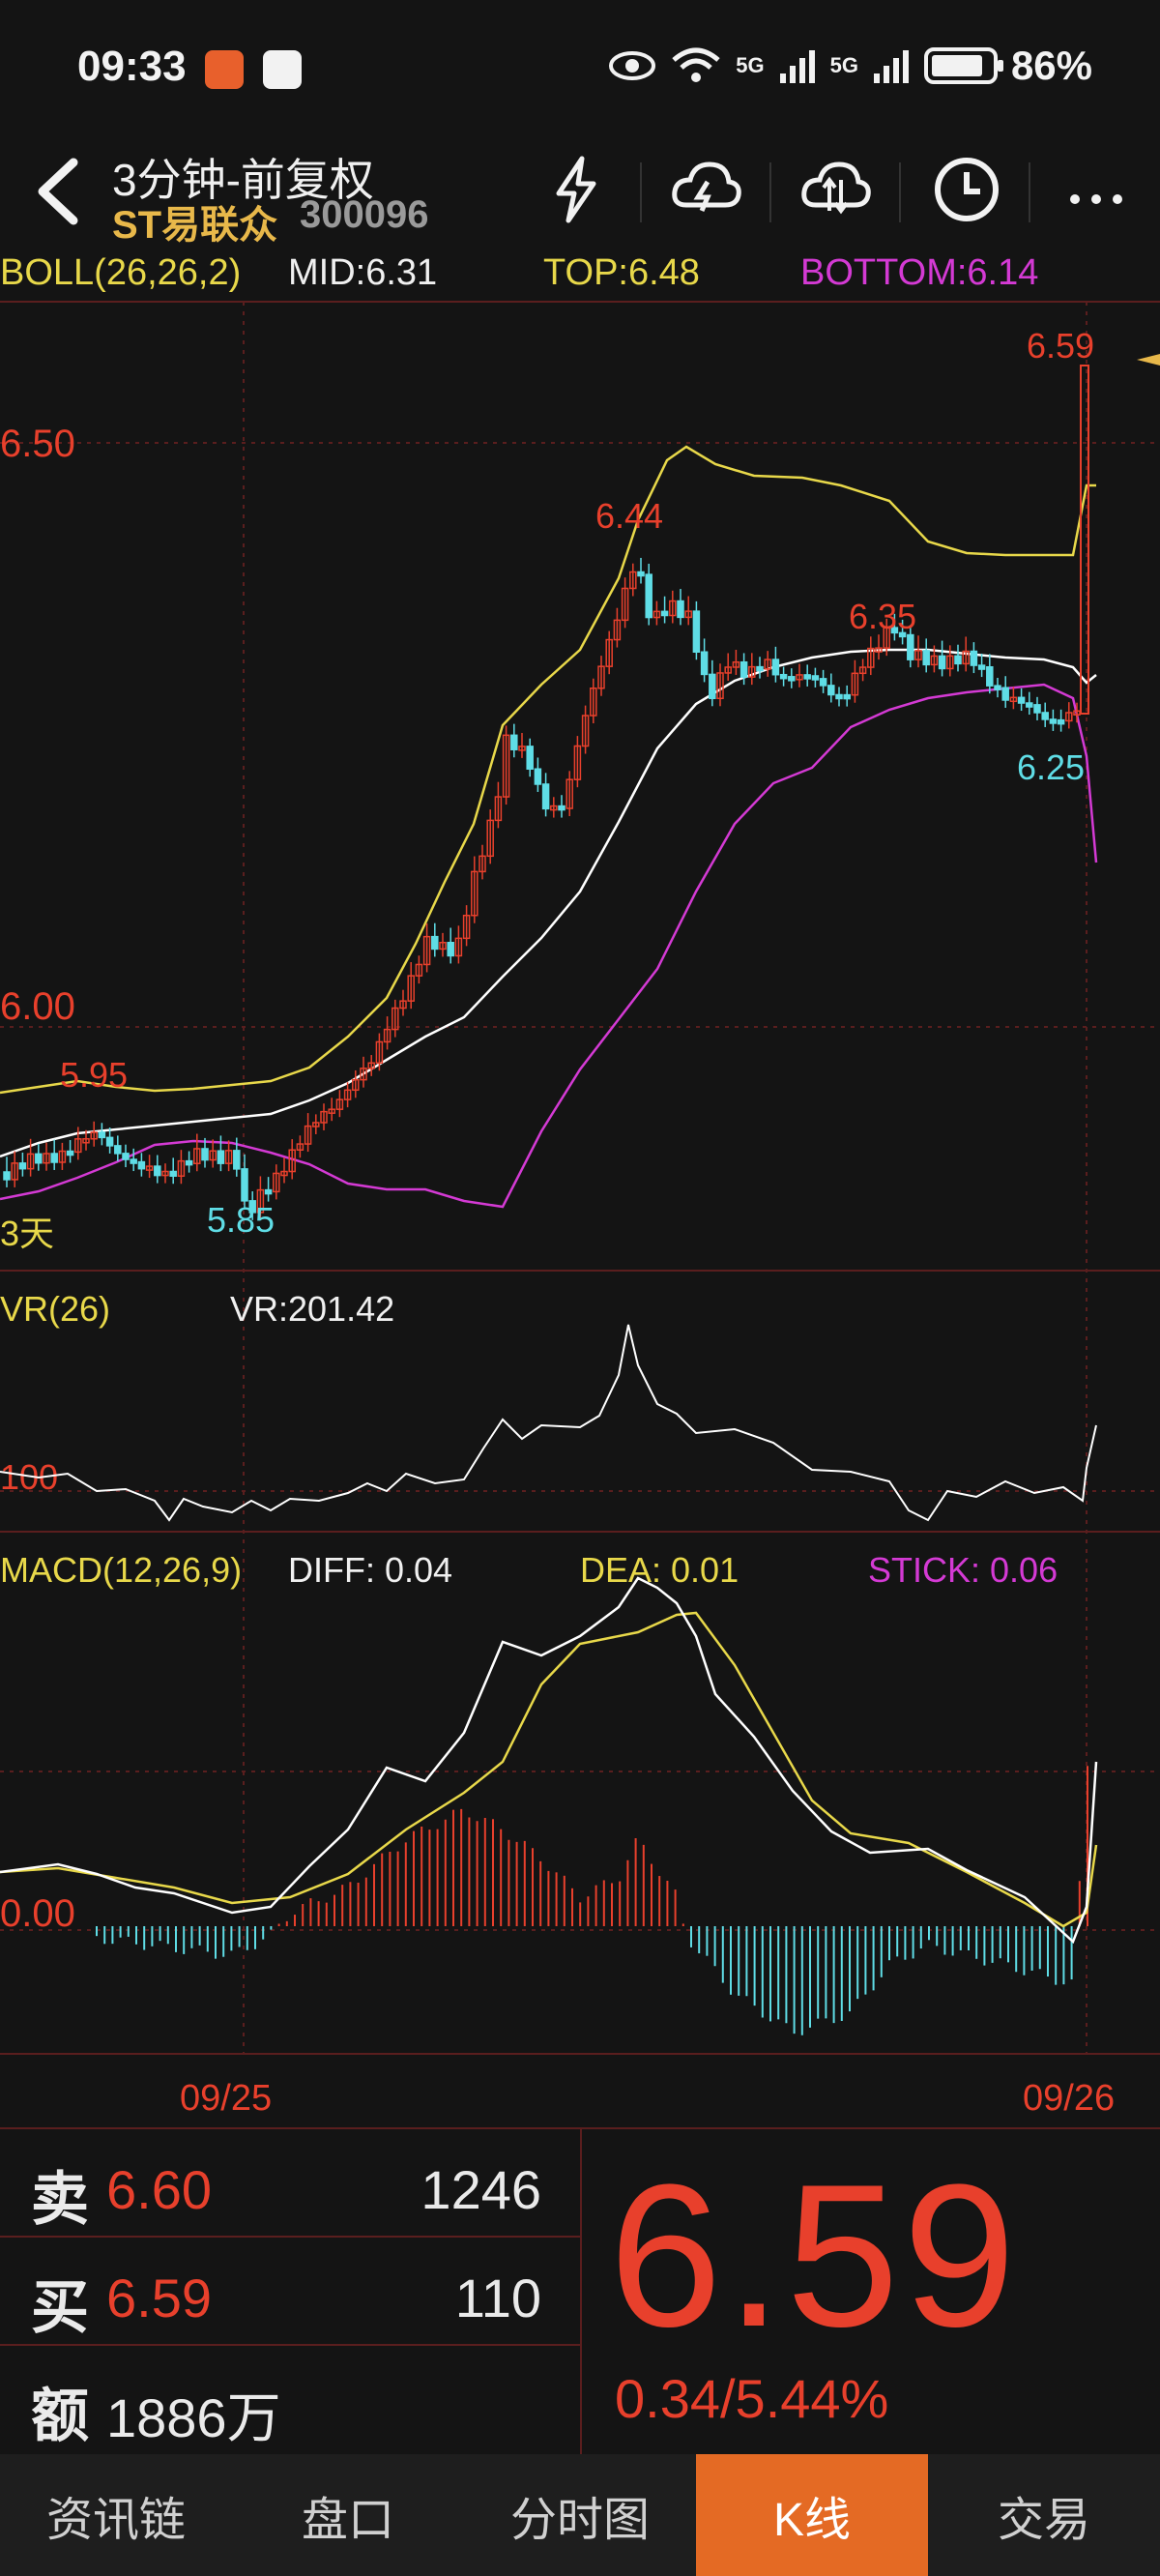  What do you see at coordinates (159, 2189) in the screenshot?
I see `sell-price: 6.60` at bounding box center [159, 2189].